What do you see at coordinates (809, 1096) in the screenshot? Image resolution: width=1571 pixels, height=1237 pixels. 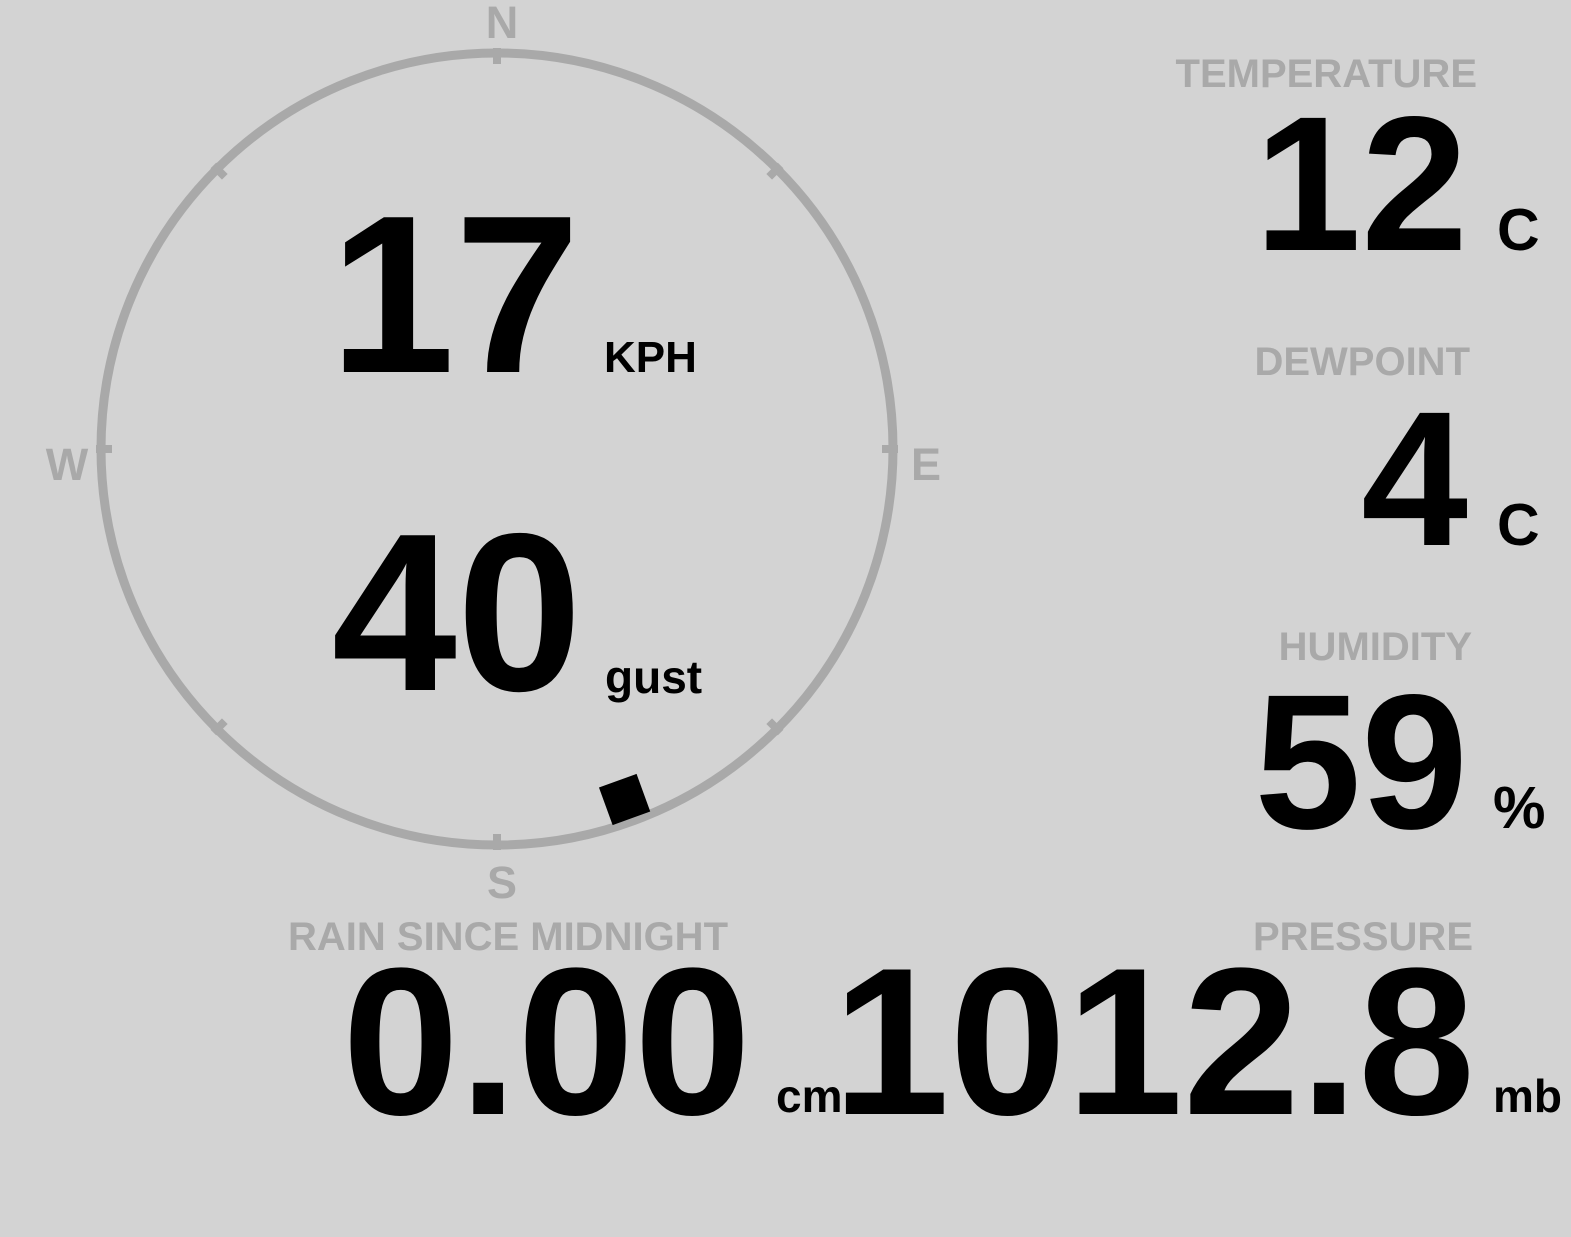 I see `rain-unit: cm` at bounding box center [809, 1096].